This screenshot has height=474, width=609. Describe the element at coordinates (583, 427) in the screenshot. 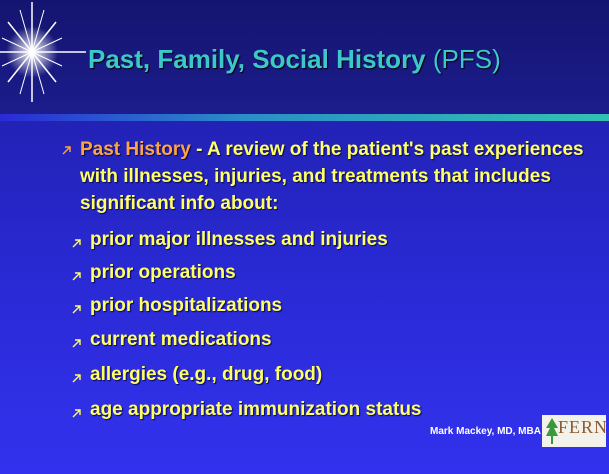

I see `logo-text: FERNE` at that location.